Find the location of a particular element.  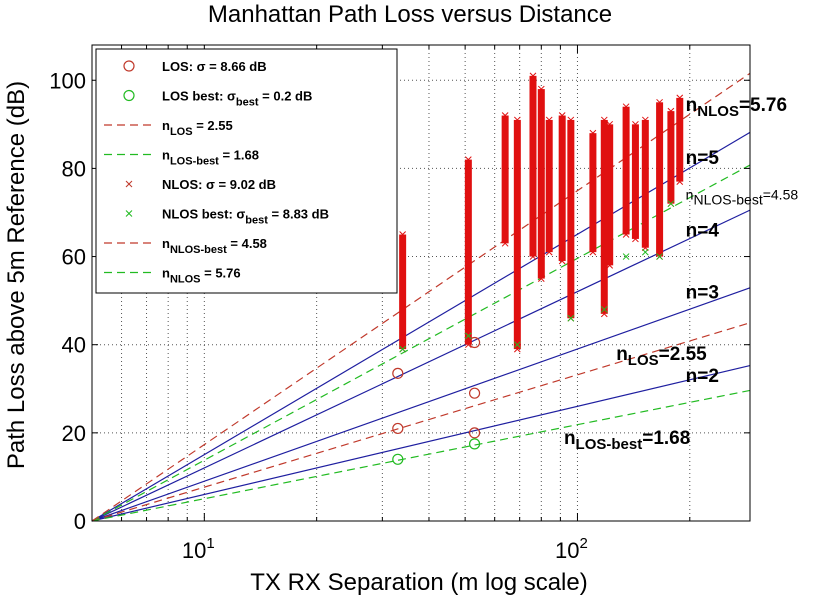

legend-label: LOS: σ = 8.66 dB is located at coordinates (214, 66).